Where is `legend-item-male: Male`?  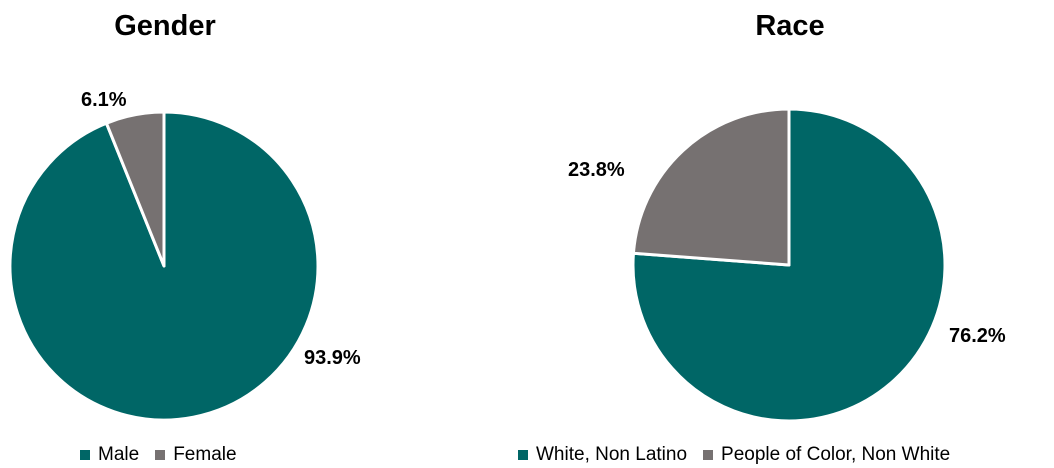 legend-item-male: Male is located at coordinates (109, 455).